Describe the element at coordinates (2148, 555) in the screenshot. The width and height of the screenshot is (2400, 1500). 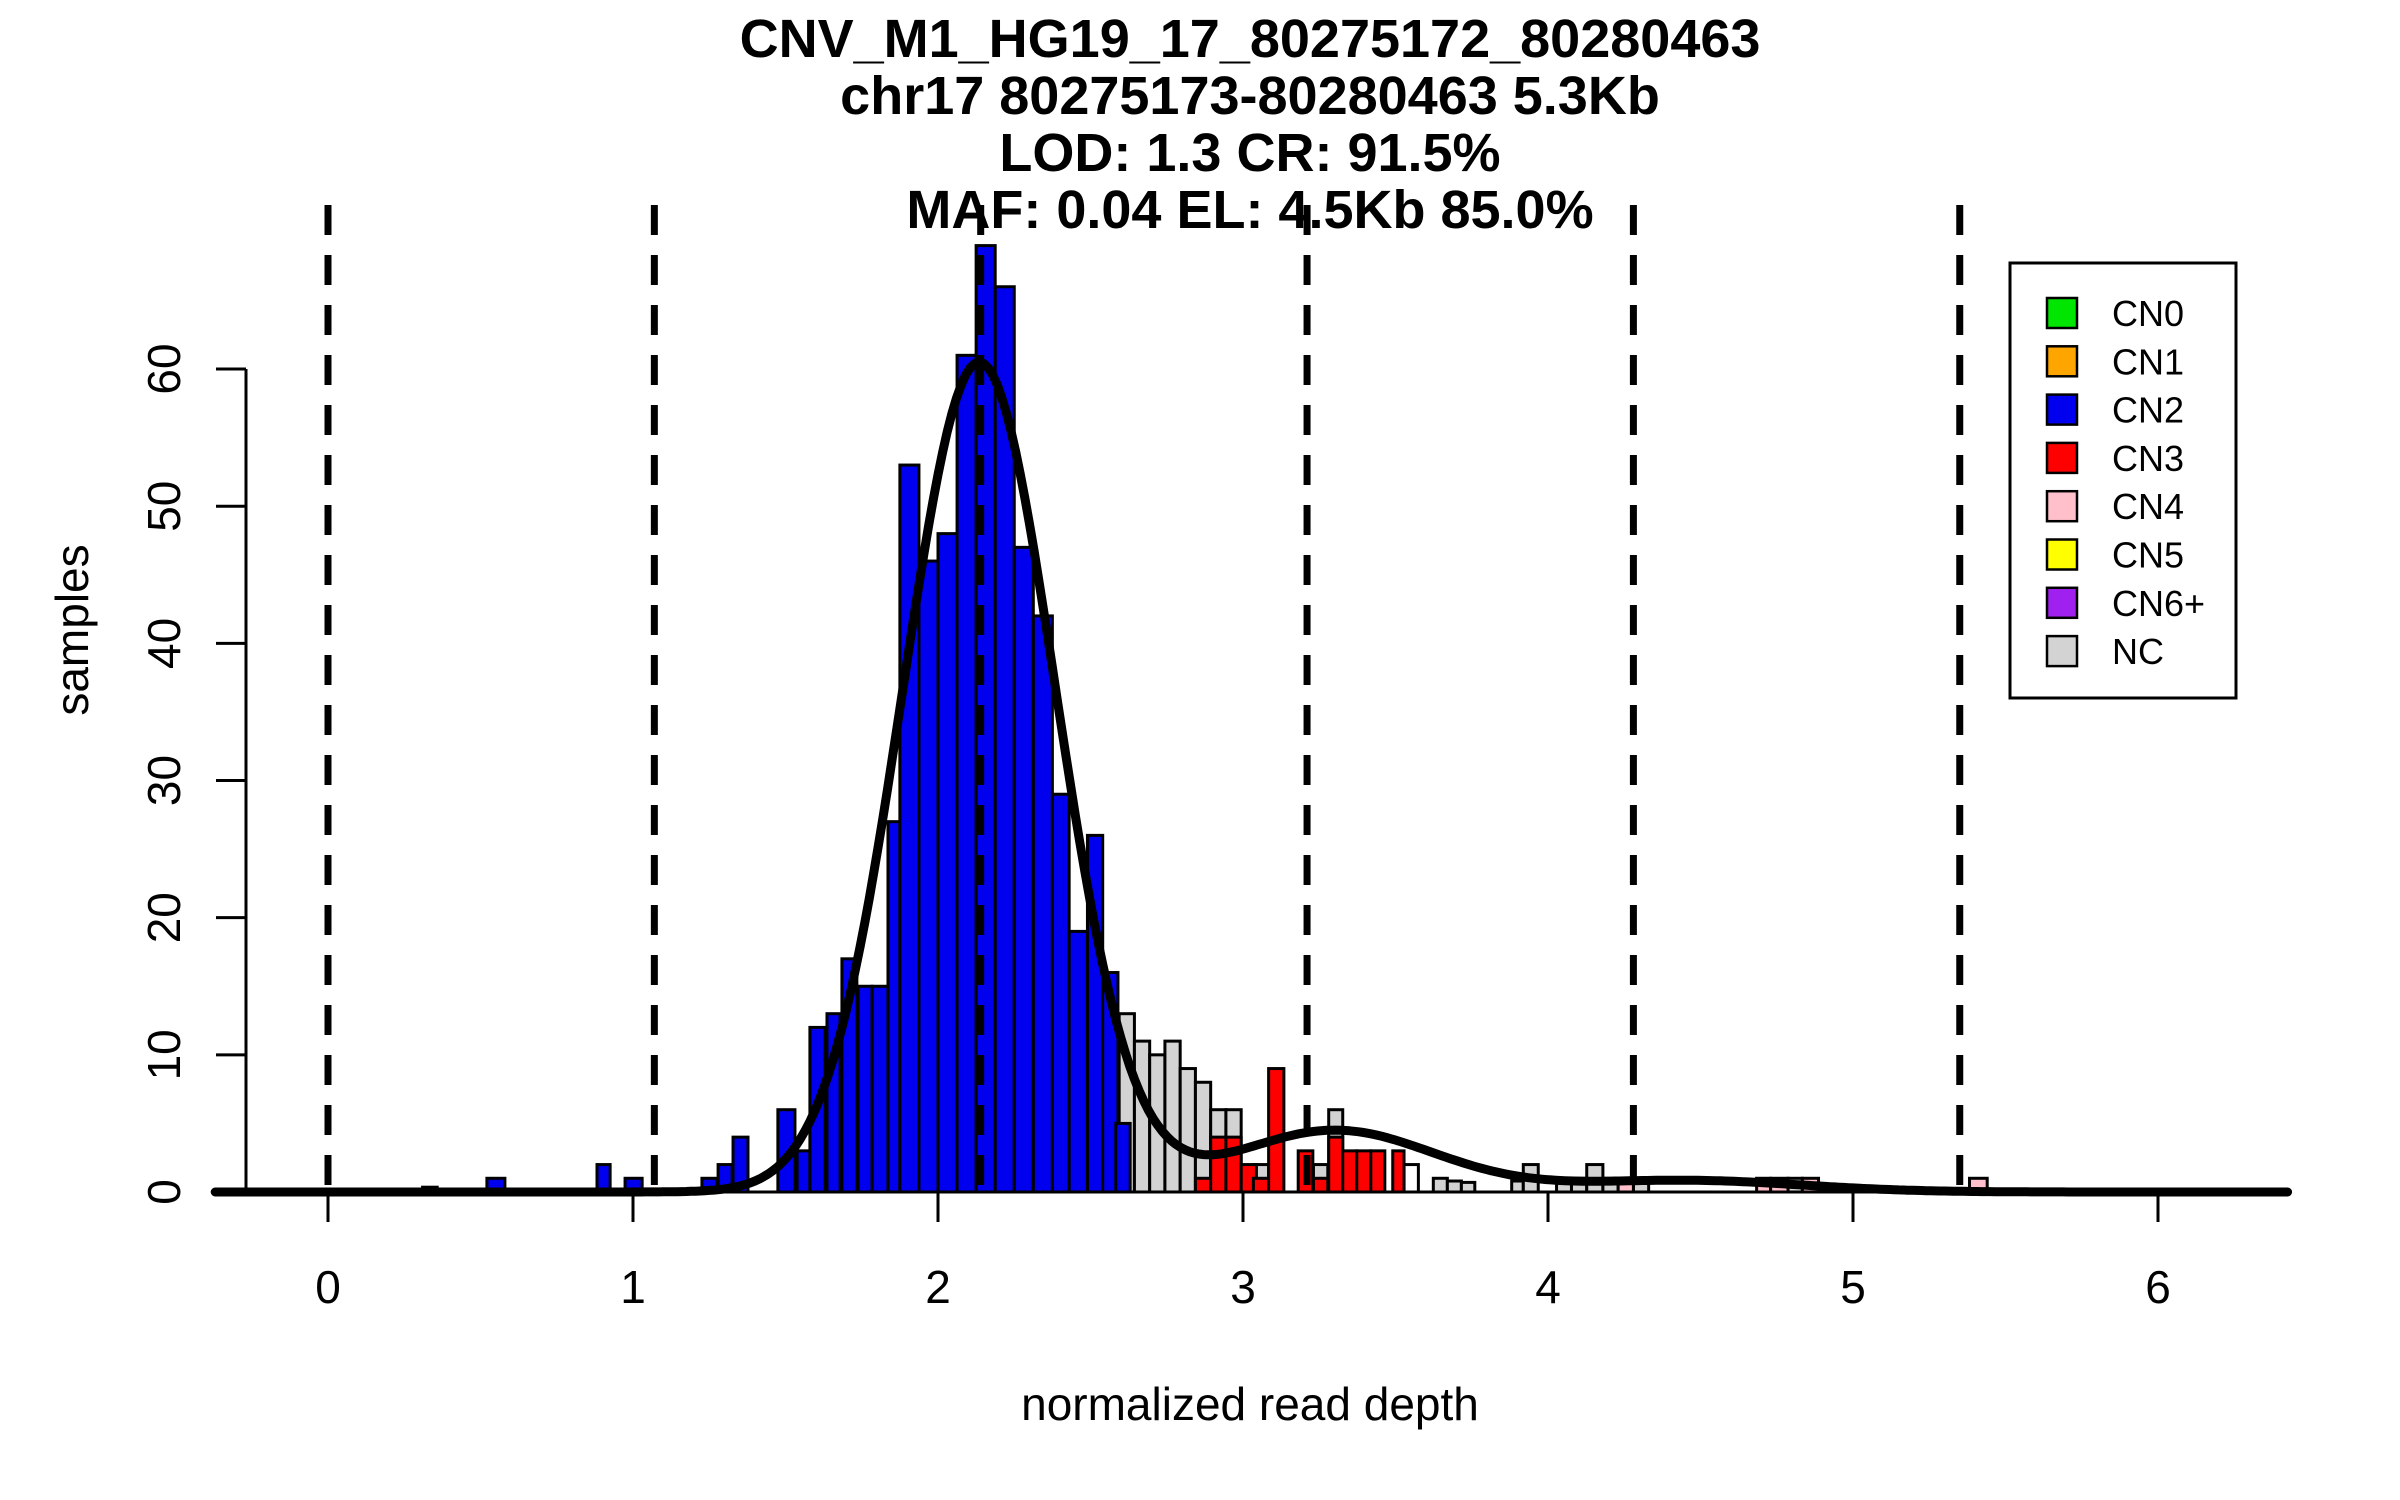
I see `legend-label-cn5: CN5` at that location.